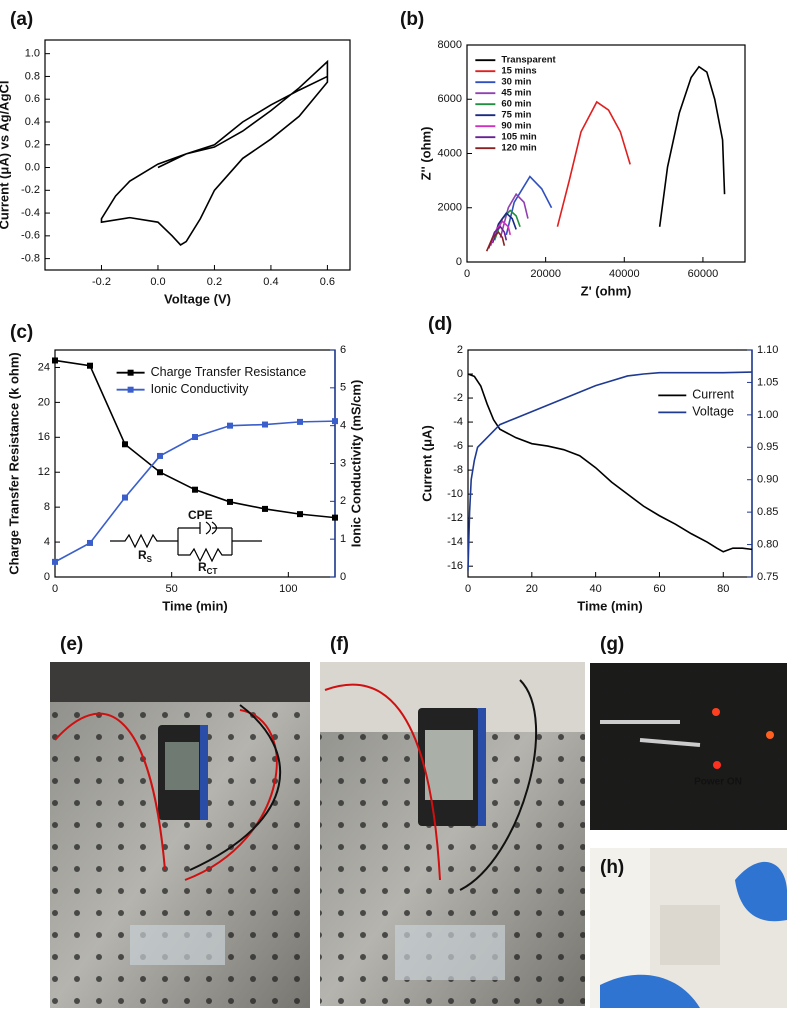 The height and width of the screenshot is (1014, 790). I want to click on y2-tick-label: 0, so click(343, 577).